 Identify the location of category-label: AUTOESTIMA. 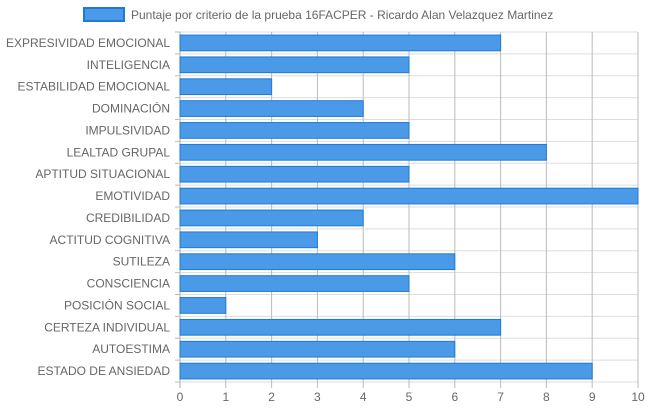
(131, 349).